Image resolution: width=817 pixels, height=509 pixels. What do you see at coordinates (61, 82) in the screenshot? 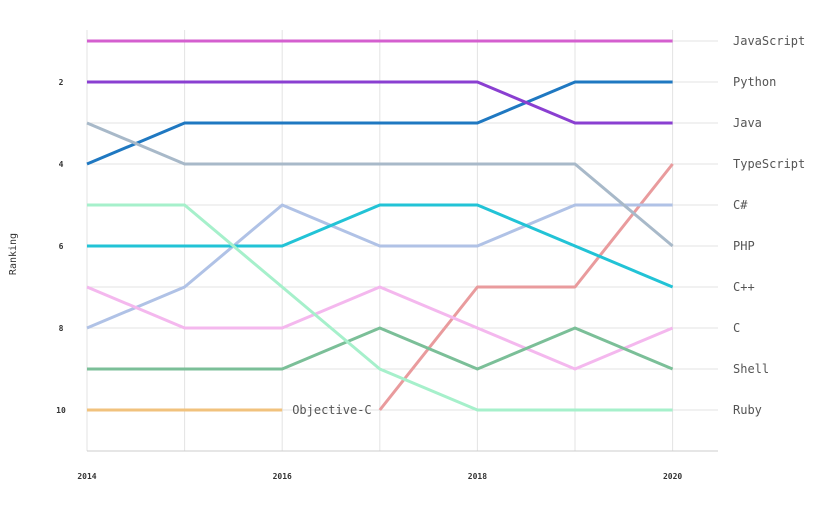
I see `y-tick-label: 2` at bounding box center [61, 82].